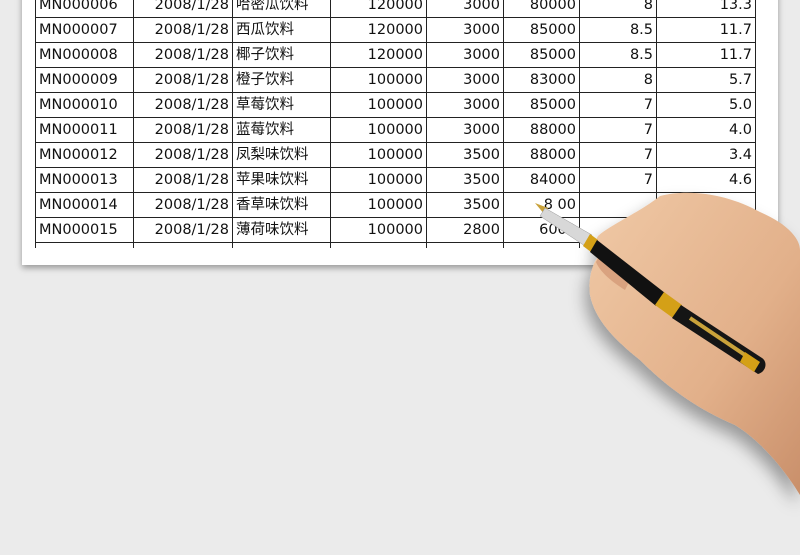 The height and width of the screenshot is (555, 800). What do you see at coordinates (281, 30) in the screenshot?
I see `cell-product-name: 西瓜饮料` at bounding box center [281, 30].